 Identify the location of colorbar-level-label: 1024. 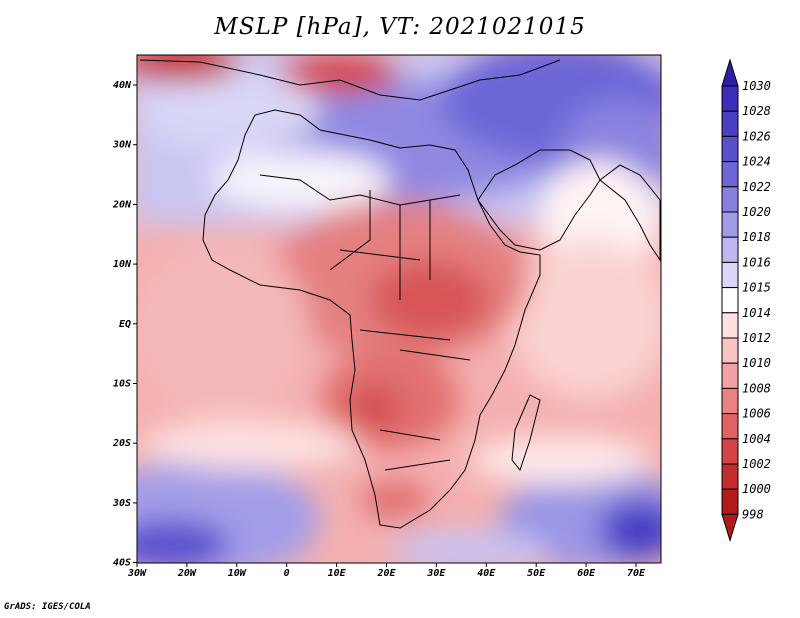
(756, 162).